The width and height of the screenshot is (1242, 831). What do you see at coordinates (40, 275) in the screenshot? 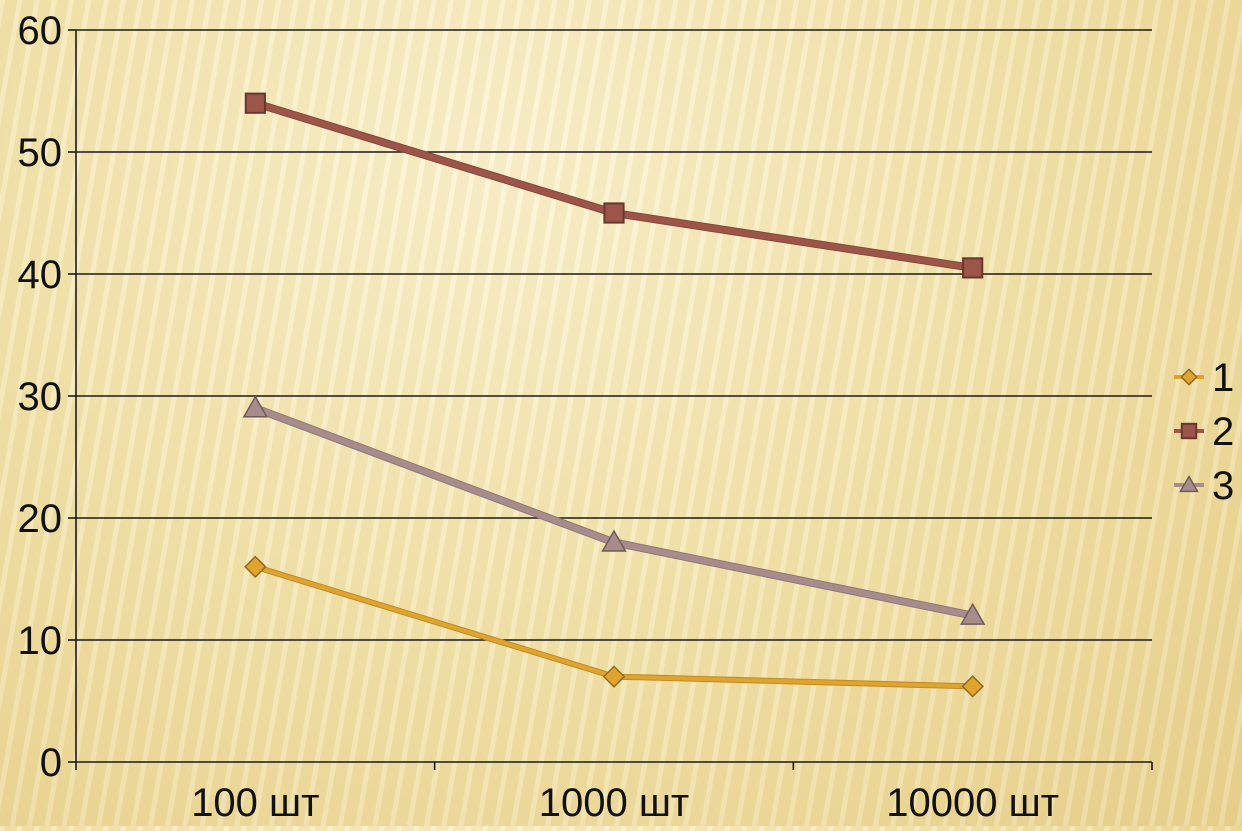
I see `y-tick-label: 40` at bounding box center [40, 275].